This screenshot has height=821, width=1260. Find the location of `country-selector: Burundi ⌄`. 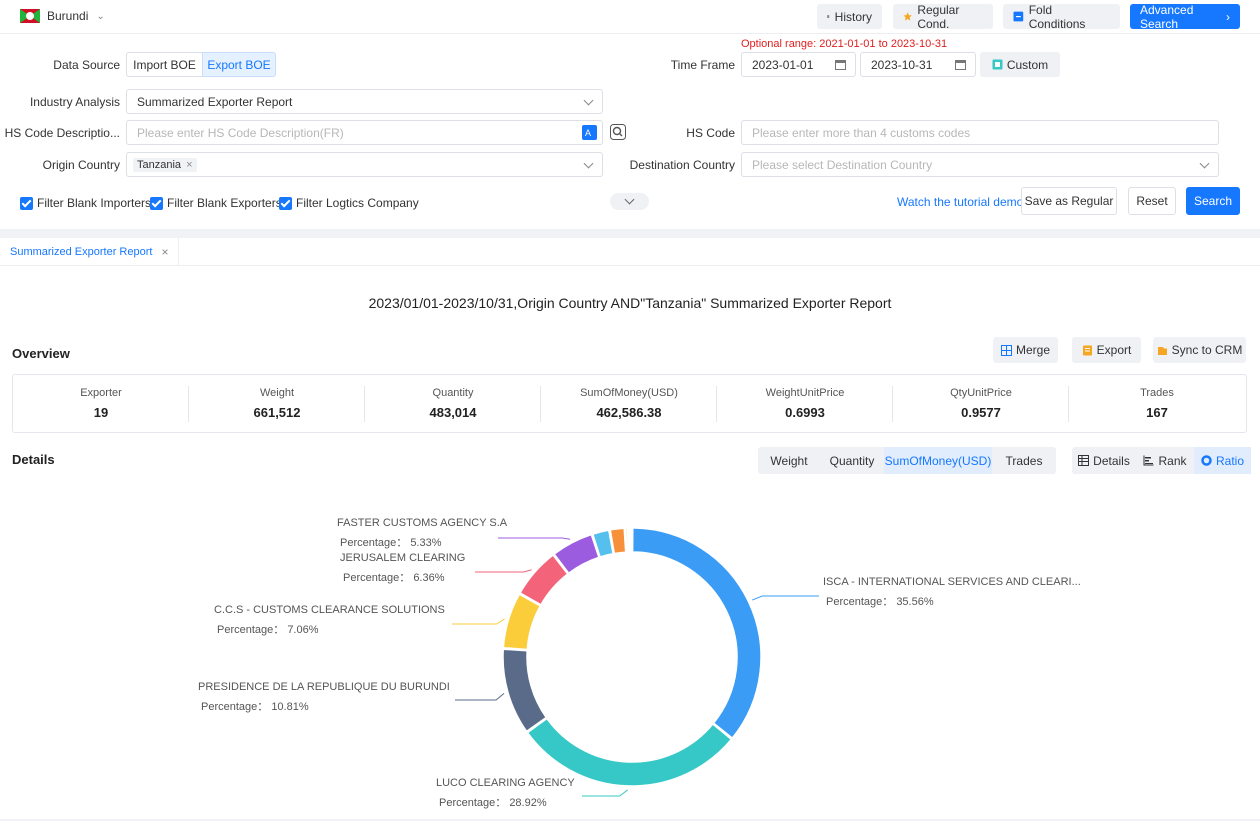

country-selector: Burundi ⌄ is located at coordinates (62, 16).